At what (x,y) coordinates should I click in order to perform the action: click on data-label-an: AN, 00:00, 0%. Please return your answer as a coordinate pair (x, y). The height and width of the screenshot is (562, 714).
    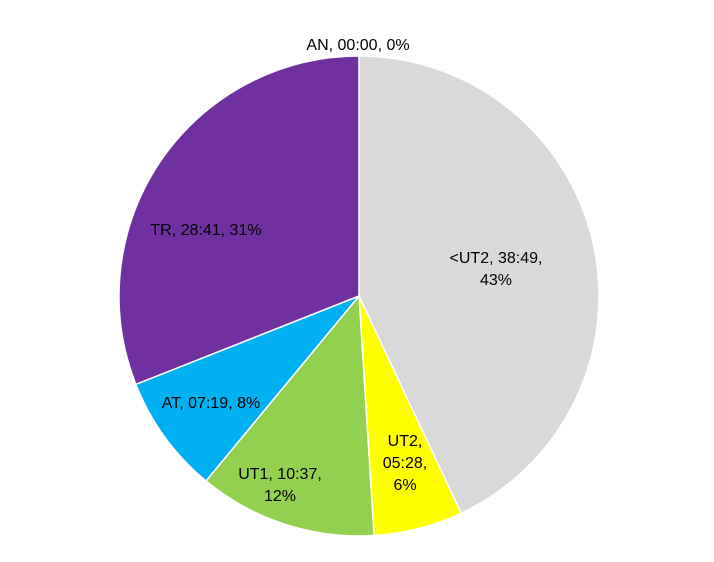
    Looking at the image, I should click on (357, 45).